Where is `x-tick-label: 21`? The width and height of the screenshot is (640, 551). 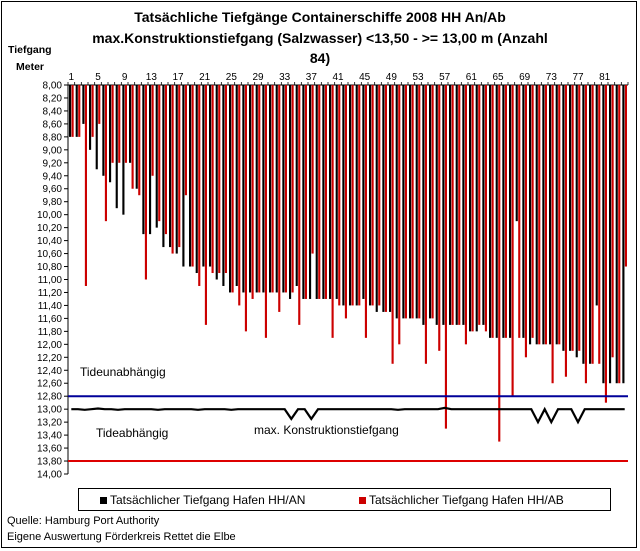
x-tick-label: 21 is located at coordinates (205, 77).